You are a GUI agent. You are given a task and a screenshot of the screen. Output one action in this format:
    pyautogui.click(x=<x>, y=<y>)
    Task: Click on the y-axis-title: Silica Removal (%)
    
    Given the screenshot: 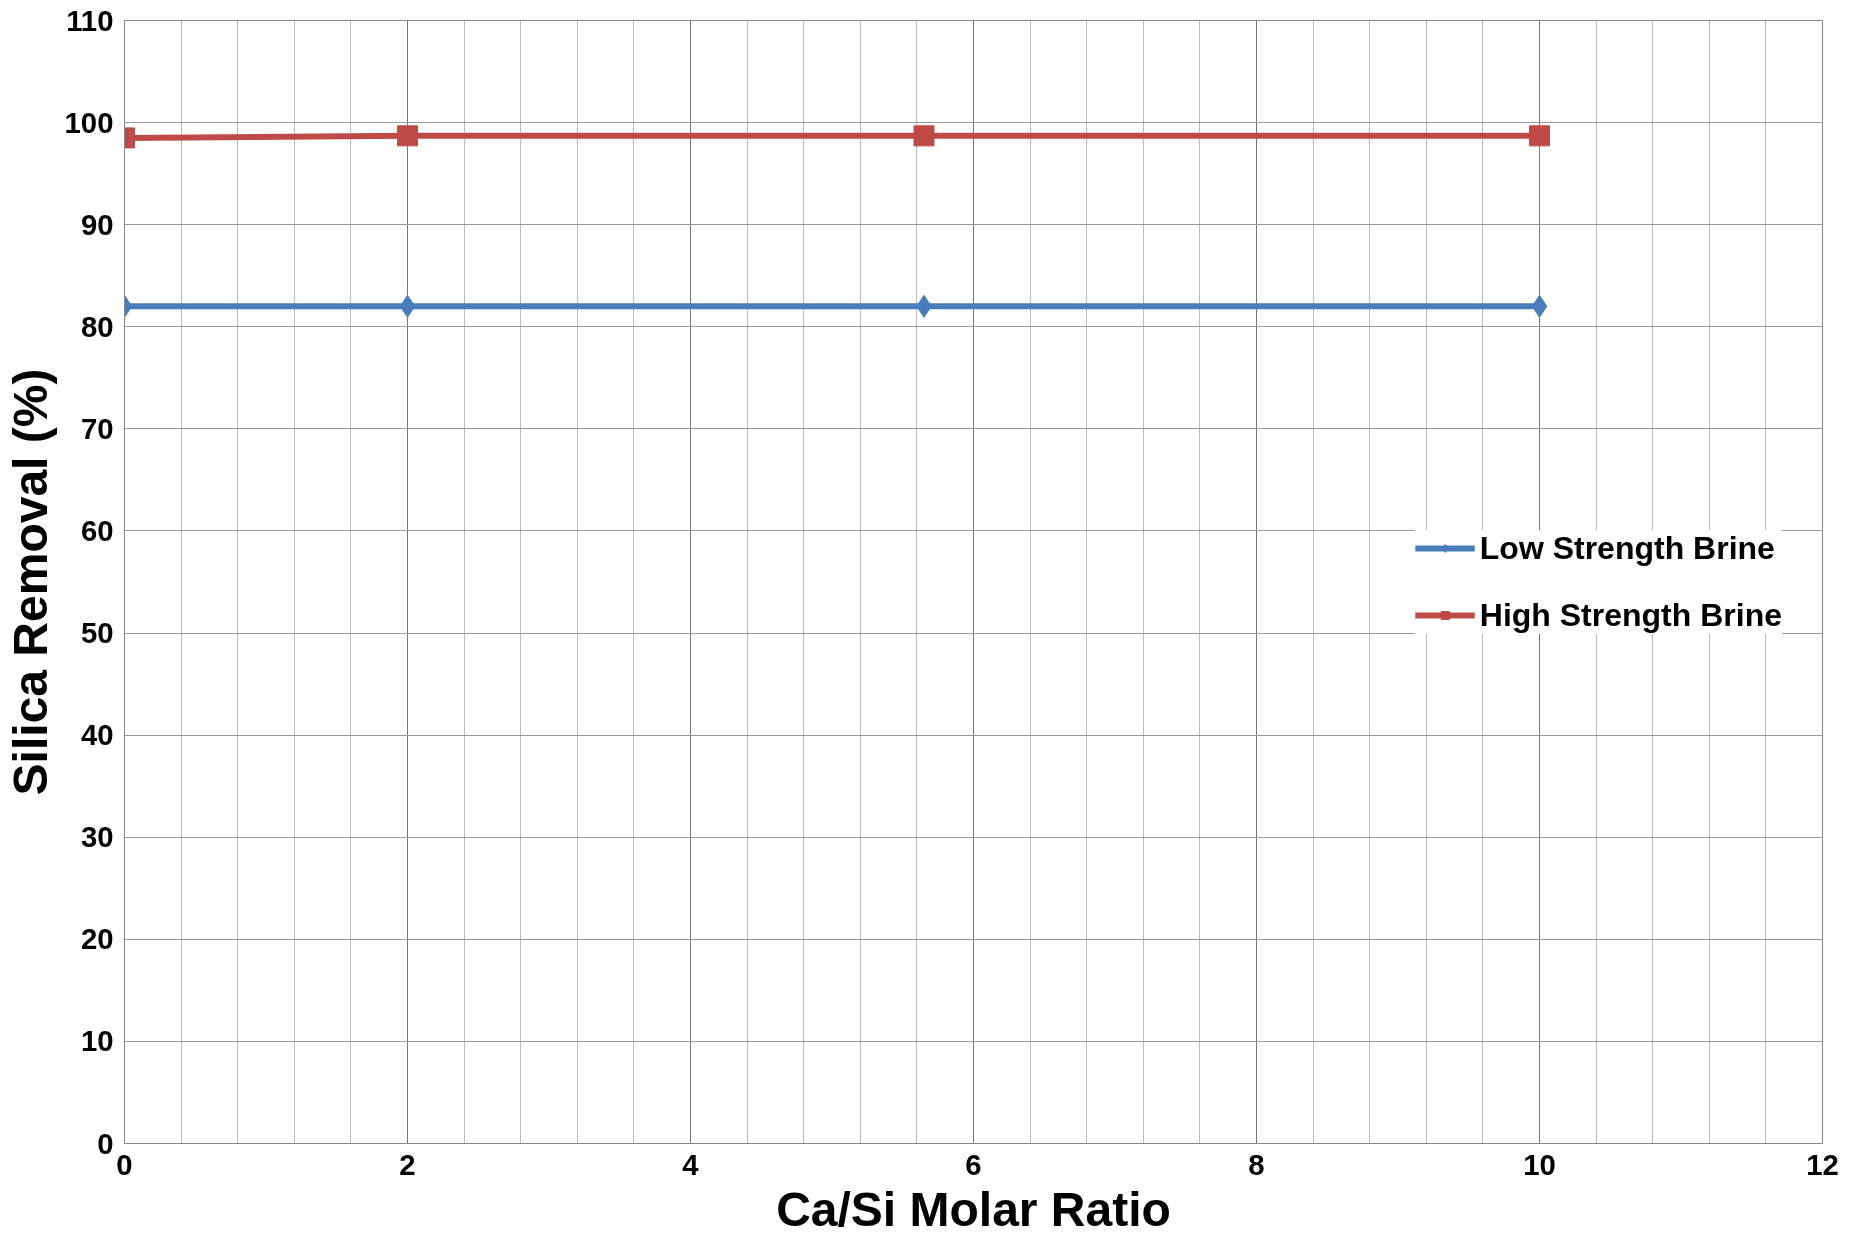 What is the action you would take?
    pyautogui.click(x=30, y=582)
    